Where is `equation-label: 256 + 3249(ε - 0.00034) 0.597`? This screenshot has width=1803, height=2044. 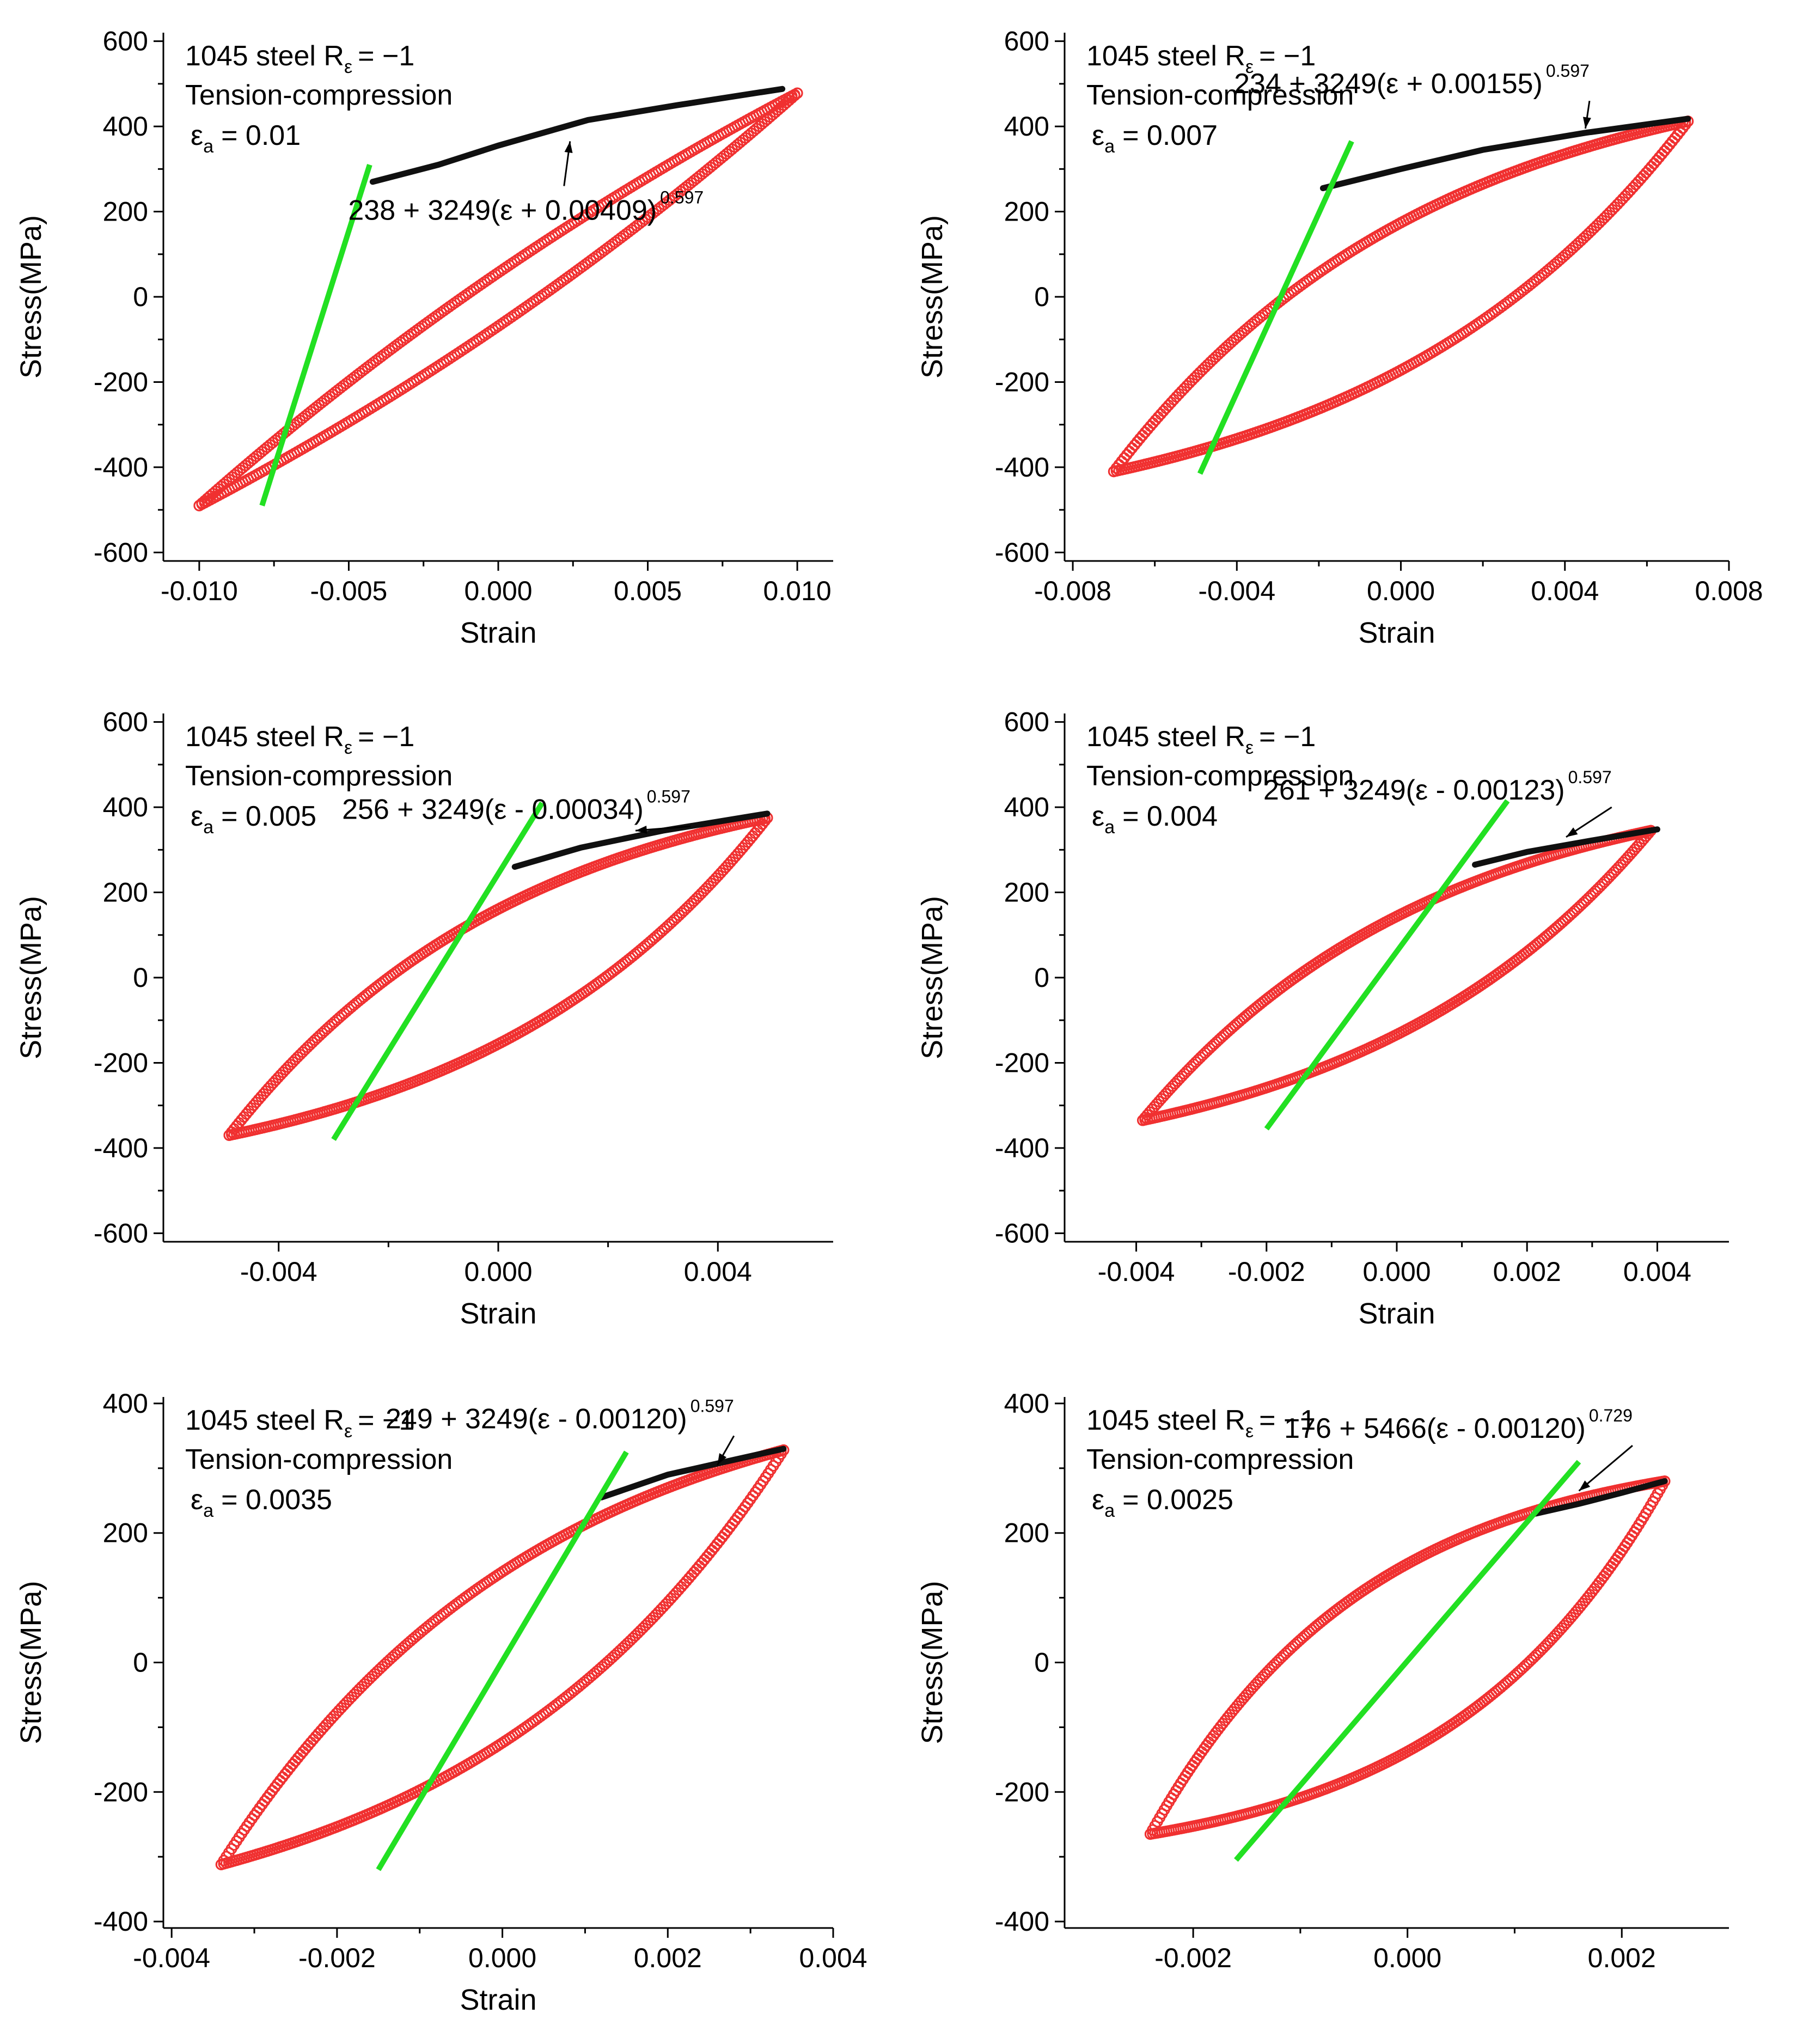 equation-label: 256 + 3249(ε - 0.00034) 0.597 is located at coordinates (516, 806).